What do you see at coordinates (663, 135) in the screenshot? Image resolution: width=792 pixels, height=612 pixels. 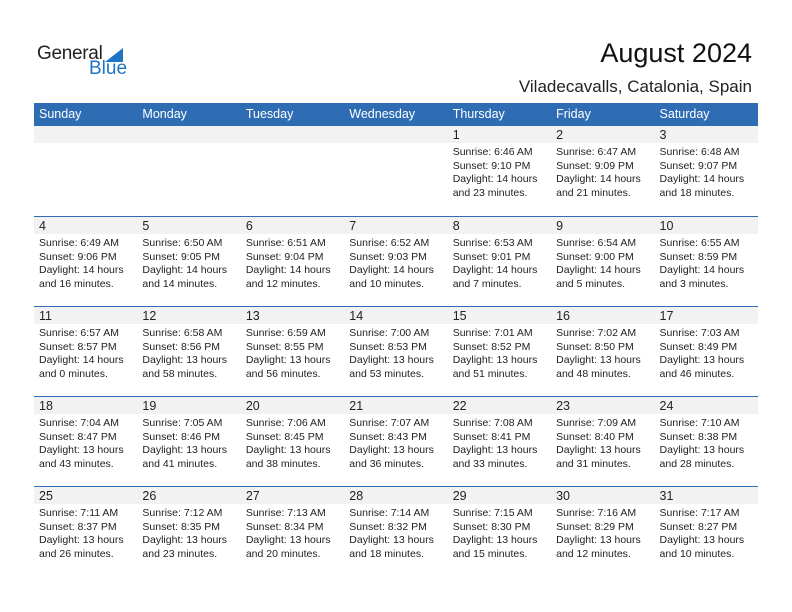 I see `day-number: 3` at bounding box center [663, 135].